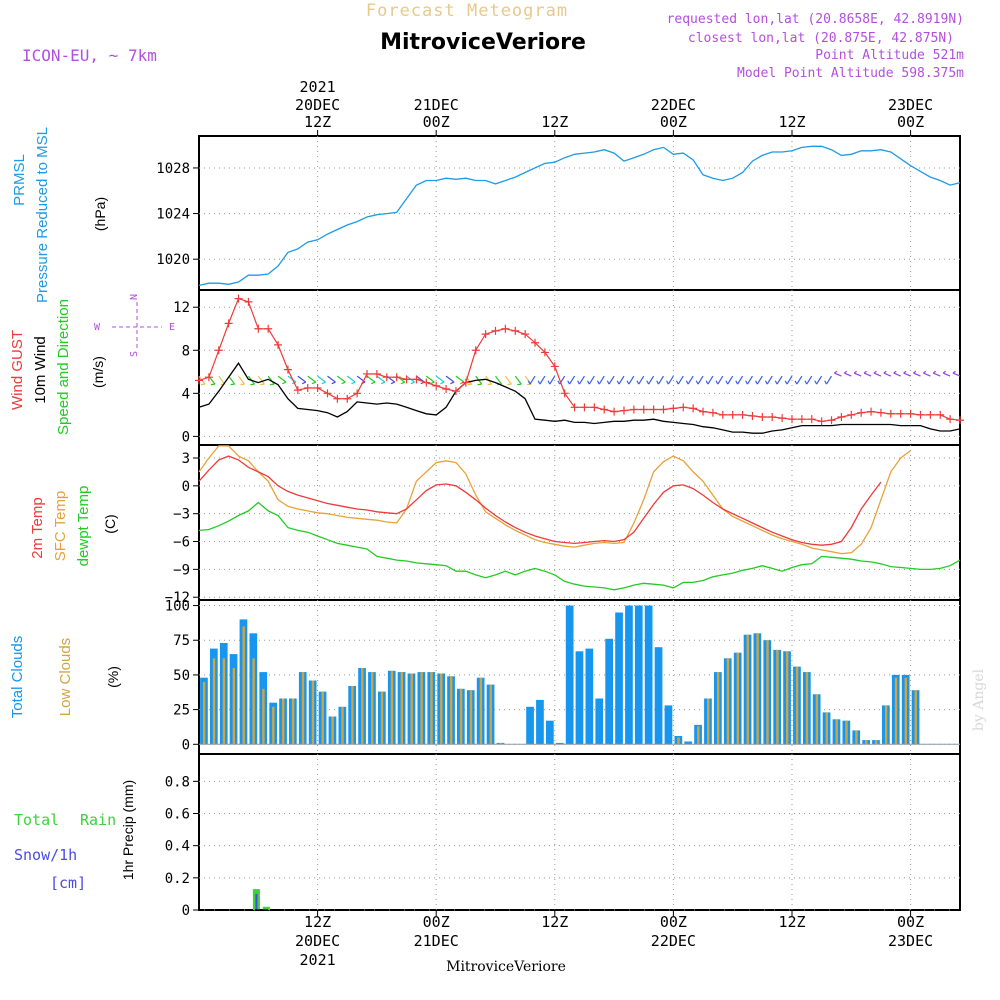  Describe the element at coordinates (483, 42) in the screenshot. I see `station-title: MitroviceVeriore` at that location.